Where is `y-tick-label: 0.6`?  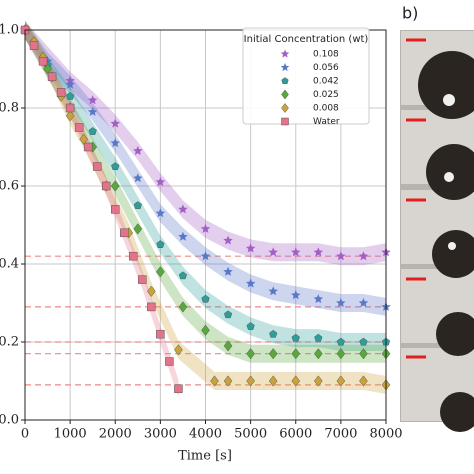
y-tick-label: 0.6 is located at coordinates (9, 186).